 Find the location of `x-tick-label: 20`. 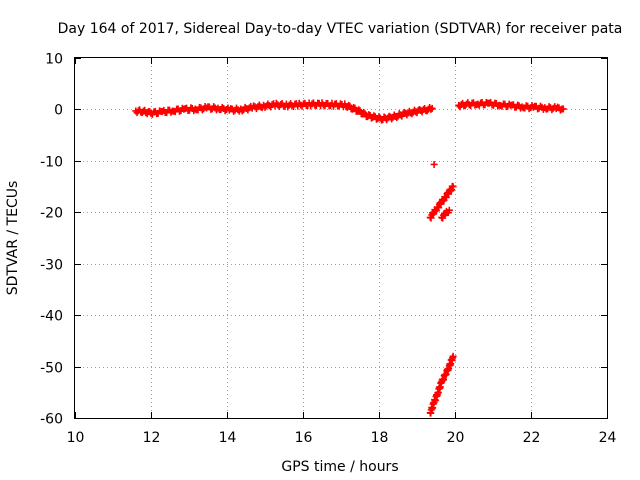

x-tick-label: 20 is located at coordinates (456, 438).